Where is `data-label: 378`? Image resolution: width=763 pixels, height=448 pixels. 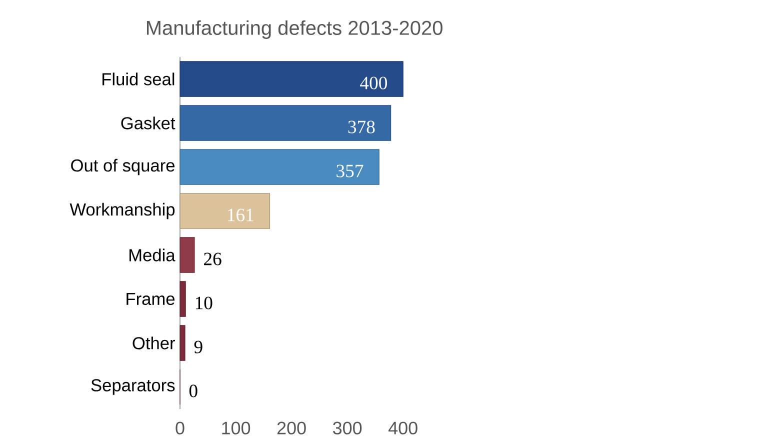 data-label: 378 is located at coordinates (361, 127).